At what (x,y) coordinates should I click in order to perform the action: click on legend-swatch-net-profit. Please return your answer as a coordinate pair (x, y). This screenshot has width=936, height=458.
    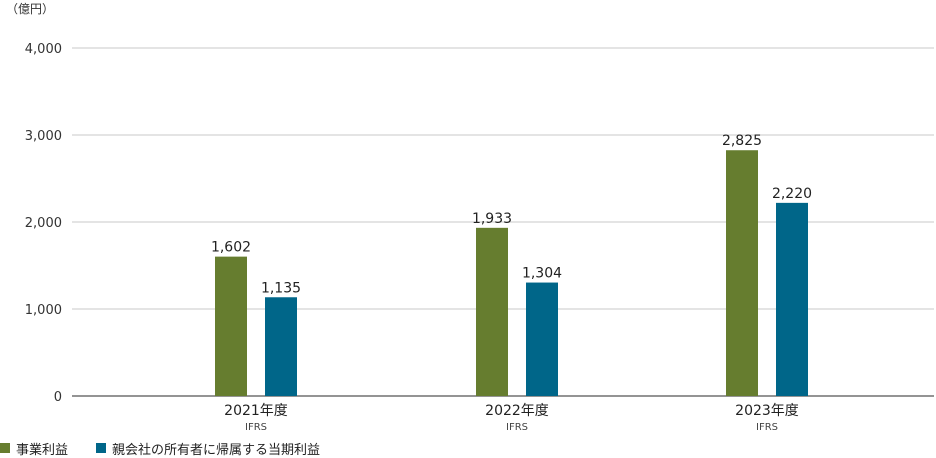
    Looking at the image, I should click on (101, 448).